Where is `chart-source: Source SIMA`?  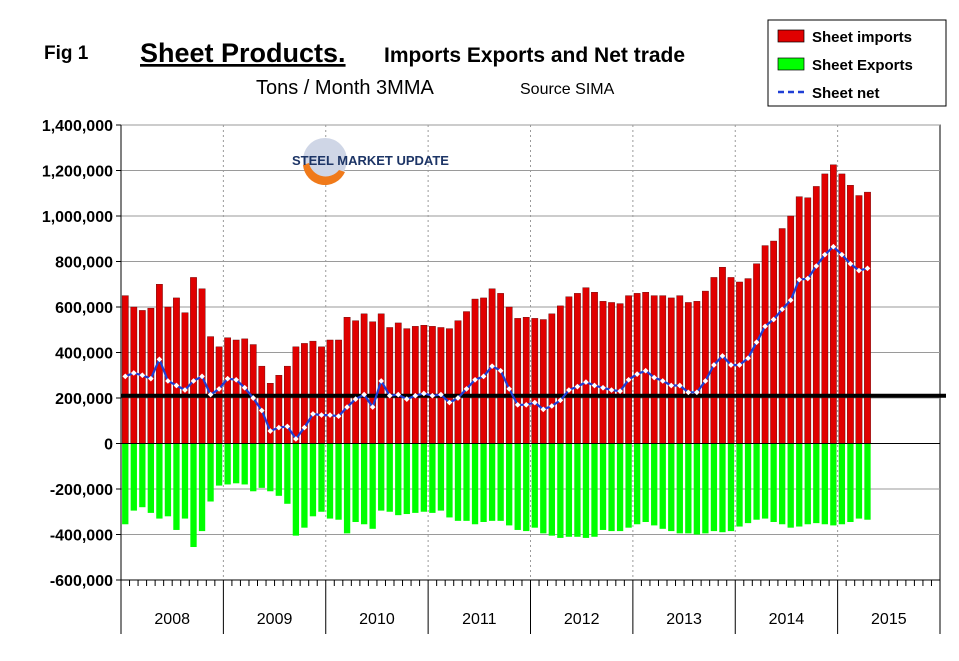 chart-source: Source SIMA is located at coordinates (567, 89).